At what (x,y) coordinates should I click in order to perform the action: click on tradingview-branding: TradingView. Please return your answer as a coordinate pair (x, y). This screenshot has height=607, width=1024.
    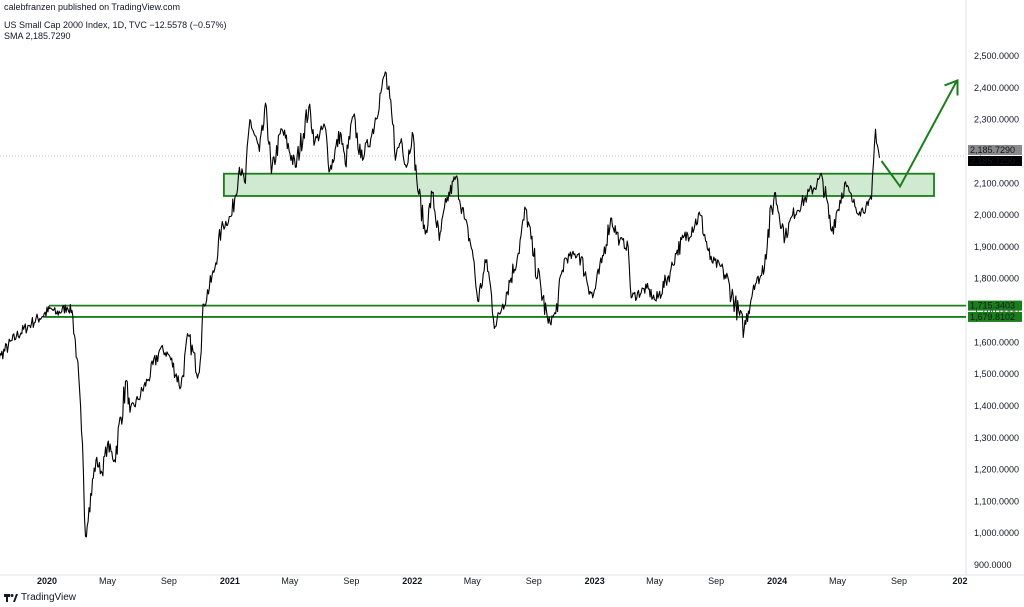
    Looking at the image, I should click on (40, 597).